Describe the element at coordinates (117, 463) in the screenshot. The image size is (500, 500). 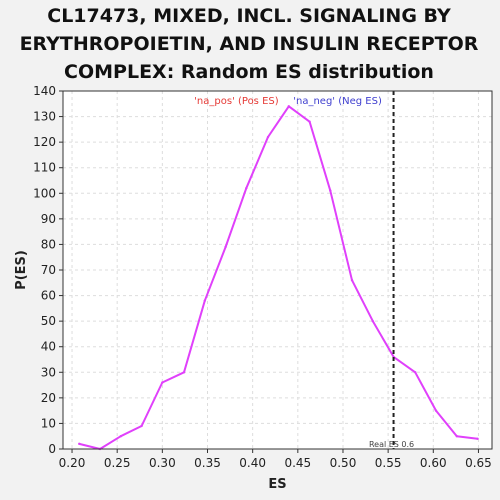
I see `x-tick-label: 0.25` at that location.